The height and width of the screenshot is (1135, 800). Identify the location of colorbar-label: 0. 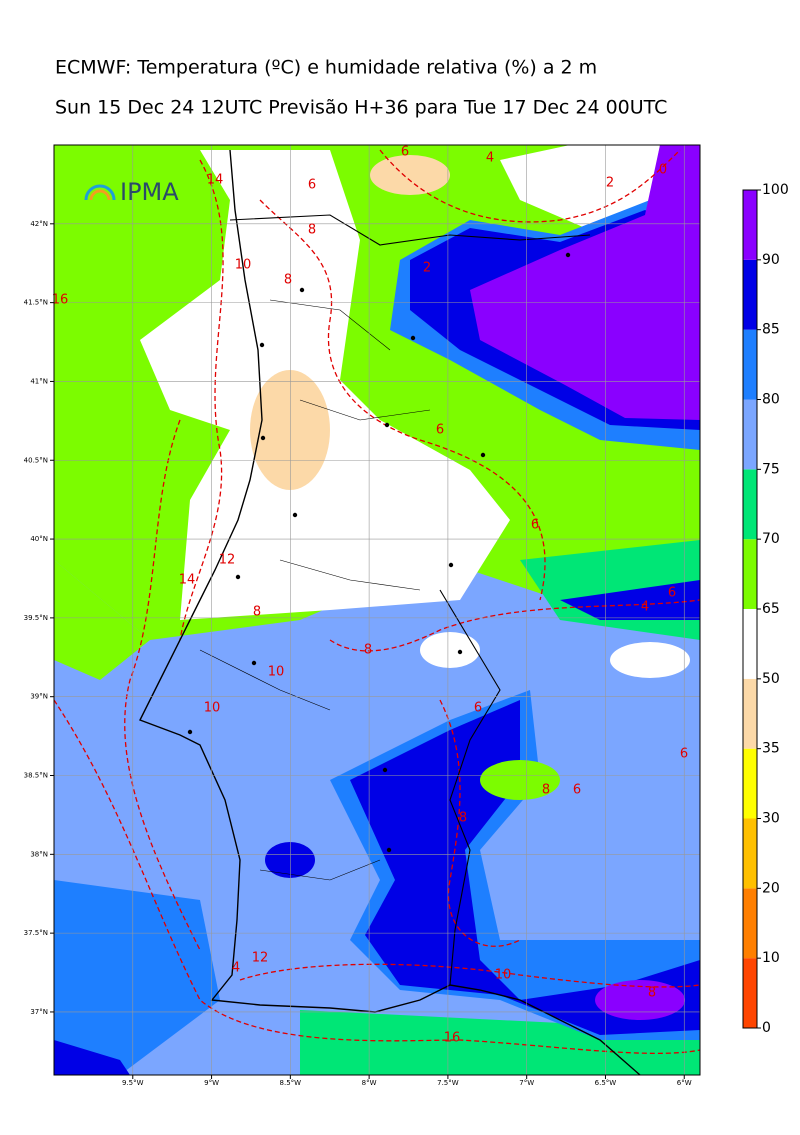
(766, 1028).